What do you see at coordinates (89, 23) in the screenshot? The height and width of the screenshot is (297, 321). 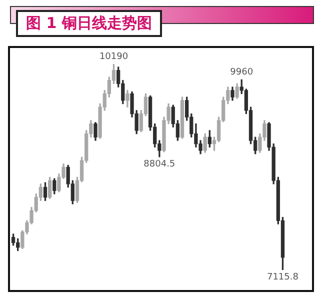 I see `chart-title: 图 1 铜日线走势图` at bounding box center [89, 23].